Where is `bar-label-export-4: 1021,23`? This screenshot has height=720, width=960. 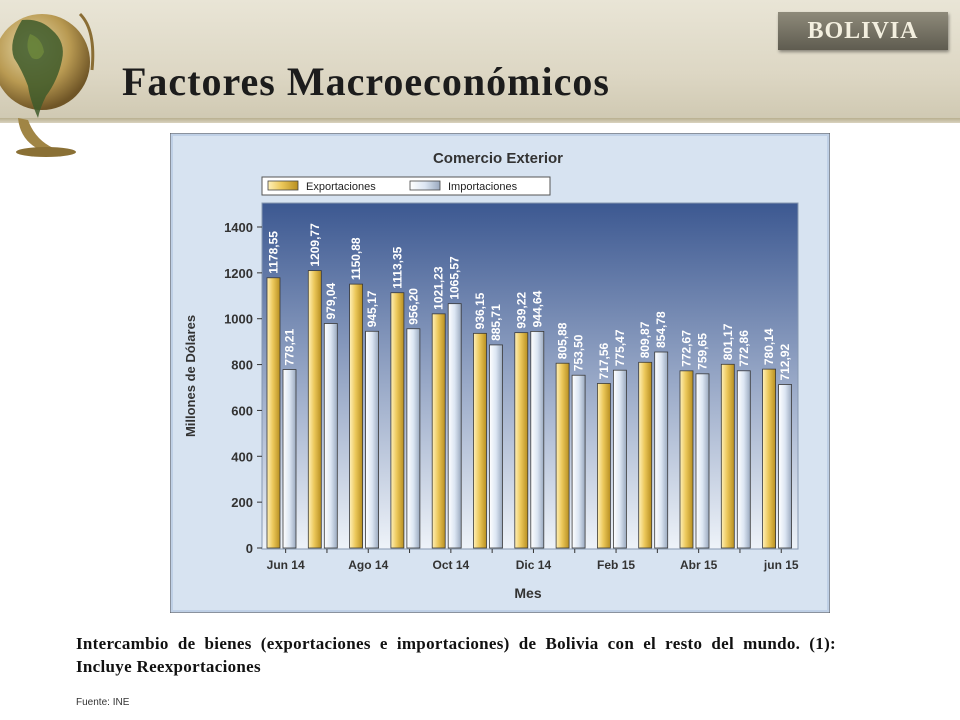 bar-label-export-4: 1021,23 is located at coordinates (439, 288).